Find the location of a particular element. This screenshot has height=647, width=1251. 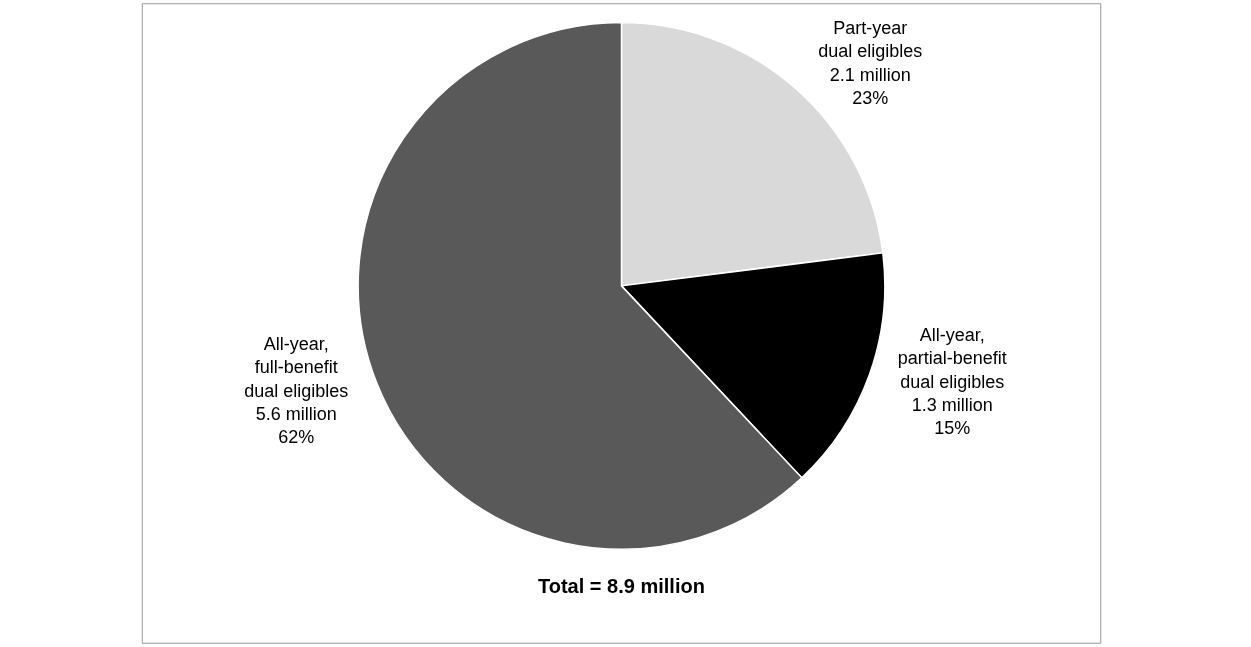

data-label: 15% is located at coordinates (952, 428).